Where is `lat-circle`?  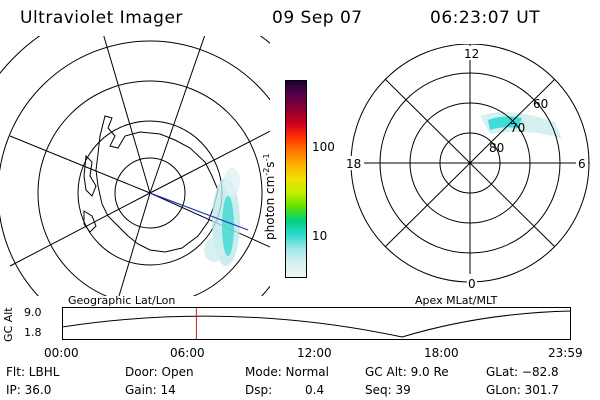
lat-circle is located at coordinates (150, 193).